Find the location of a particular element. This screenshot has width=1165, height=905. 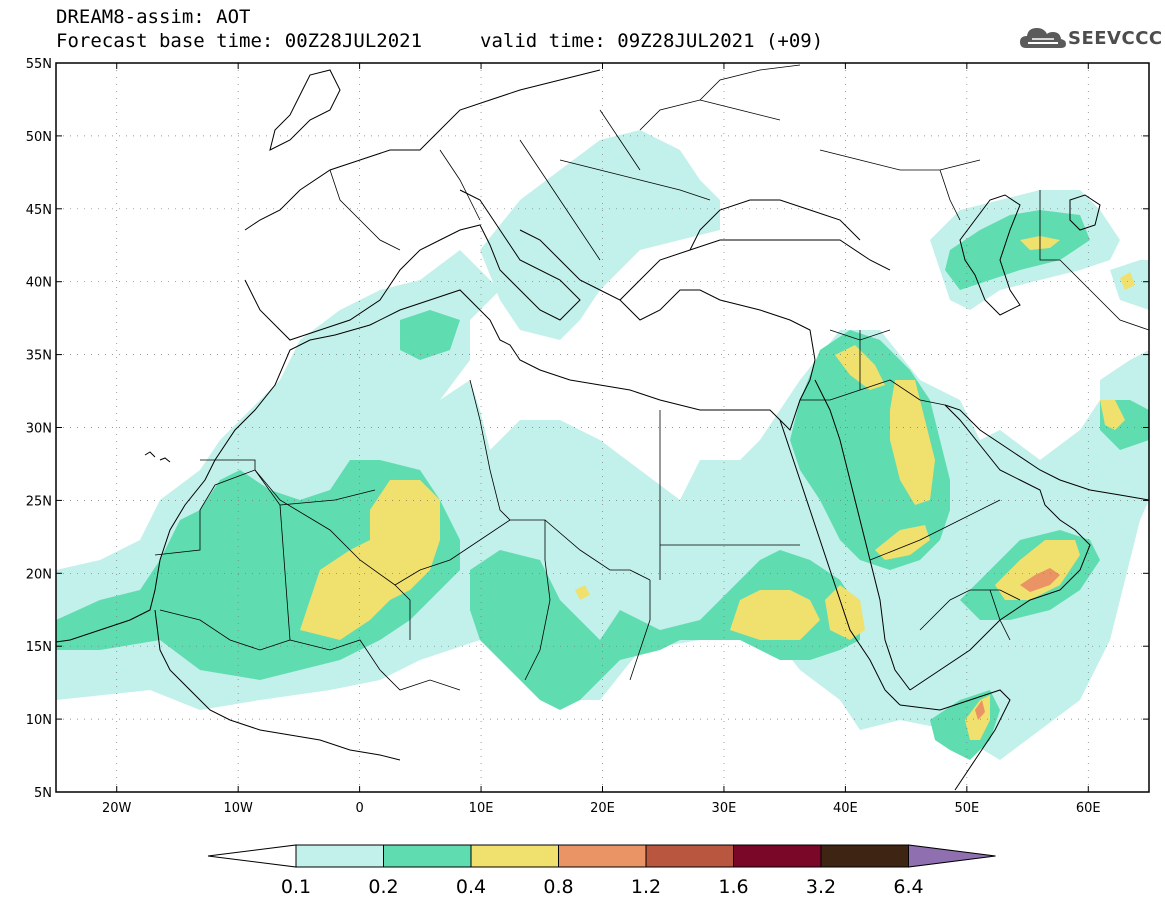

aot-high-region-iran is located at coordinates (1112, 415).